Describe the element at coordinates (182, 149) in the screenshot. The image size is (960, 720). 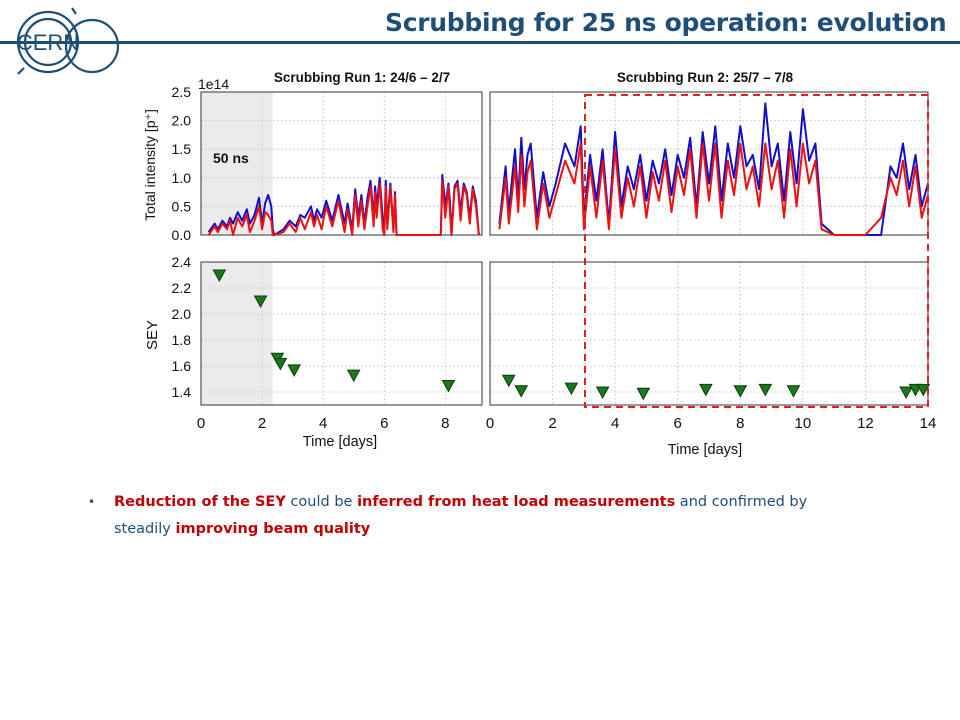
I see `ytick-label-intensity: 1.5` at that location.